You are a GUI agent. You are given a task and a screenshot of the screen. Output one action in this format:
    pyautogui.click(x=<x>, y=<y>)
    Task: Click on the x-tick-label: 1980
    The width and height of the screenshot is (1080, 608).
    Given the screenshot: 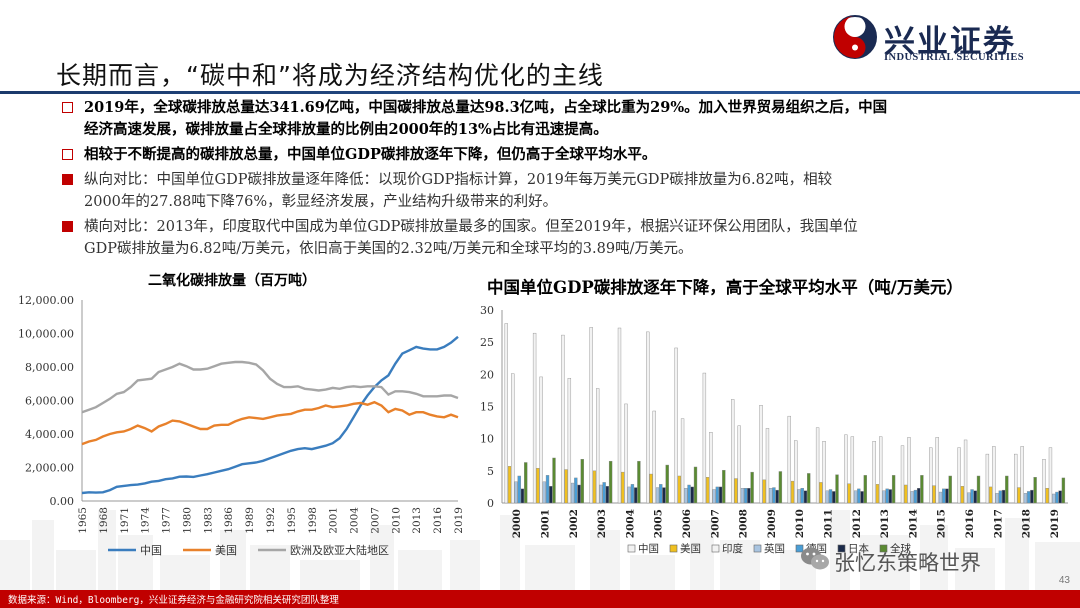 What is the action you would take?
    pyautogui.click(x=187, y=520)
    